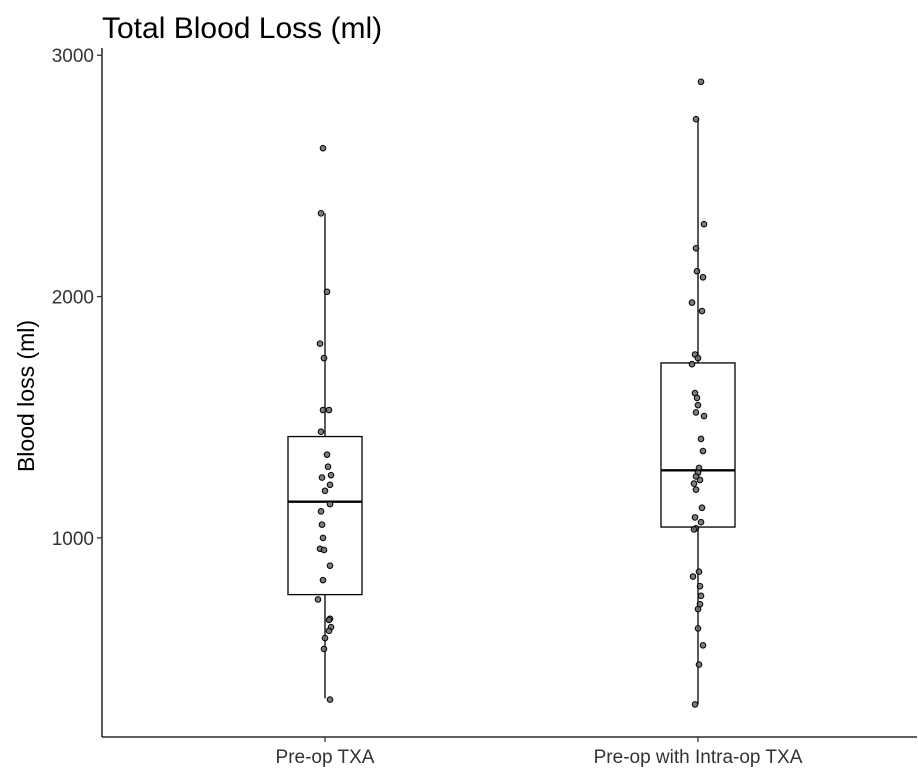 The image size is (918, 769). What do you see at coordinates (73, 56) in the screenshot?
I see `y-tick-label: 3000` at bounding box center [73, 56].